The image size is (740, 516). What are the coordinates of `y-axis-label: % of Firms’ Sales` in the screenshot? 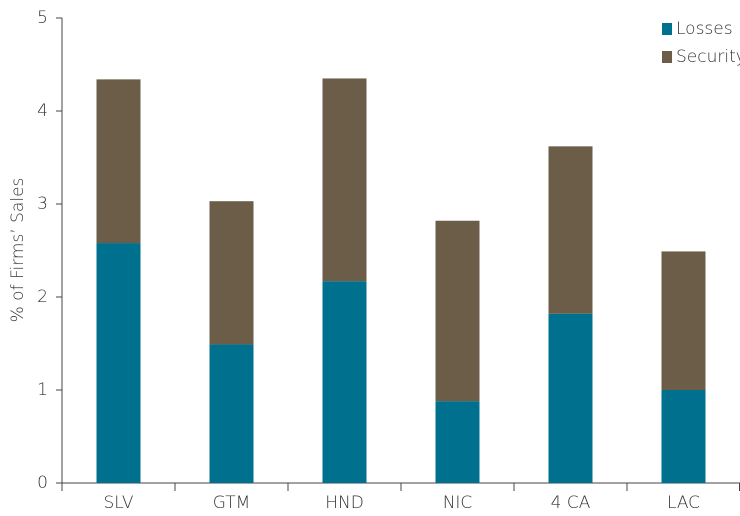 It's located at (18, 250).